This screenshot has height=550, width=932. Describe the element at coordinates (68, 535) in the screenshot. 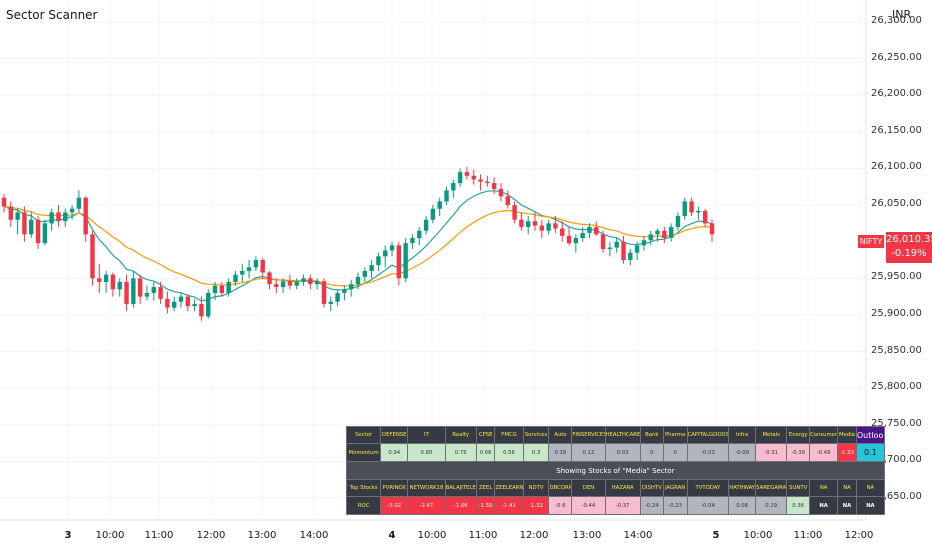

I see `time-tick-label: 3` at that location.